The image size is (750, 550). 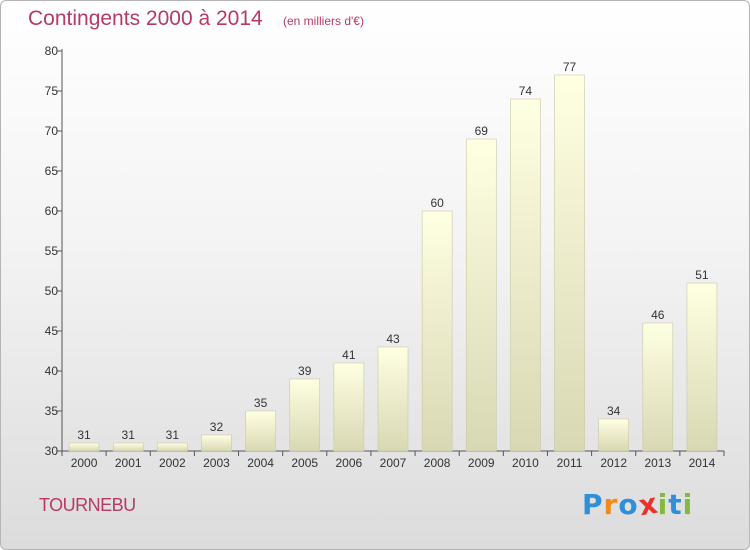 I want to click on data-label-2009: 69, so click(x=482, y=131).